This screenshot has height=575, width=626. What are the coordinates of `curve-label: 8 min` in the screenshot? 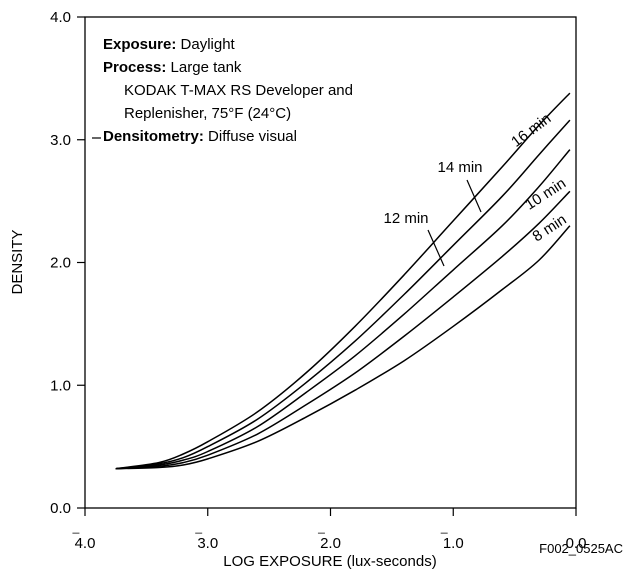 It's located at (550, 228).